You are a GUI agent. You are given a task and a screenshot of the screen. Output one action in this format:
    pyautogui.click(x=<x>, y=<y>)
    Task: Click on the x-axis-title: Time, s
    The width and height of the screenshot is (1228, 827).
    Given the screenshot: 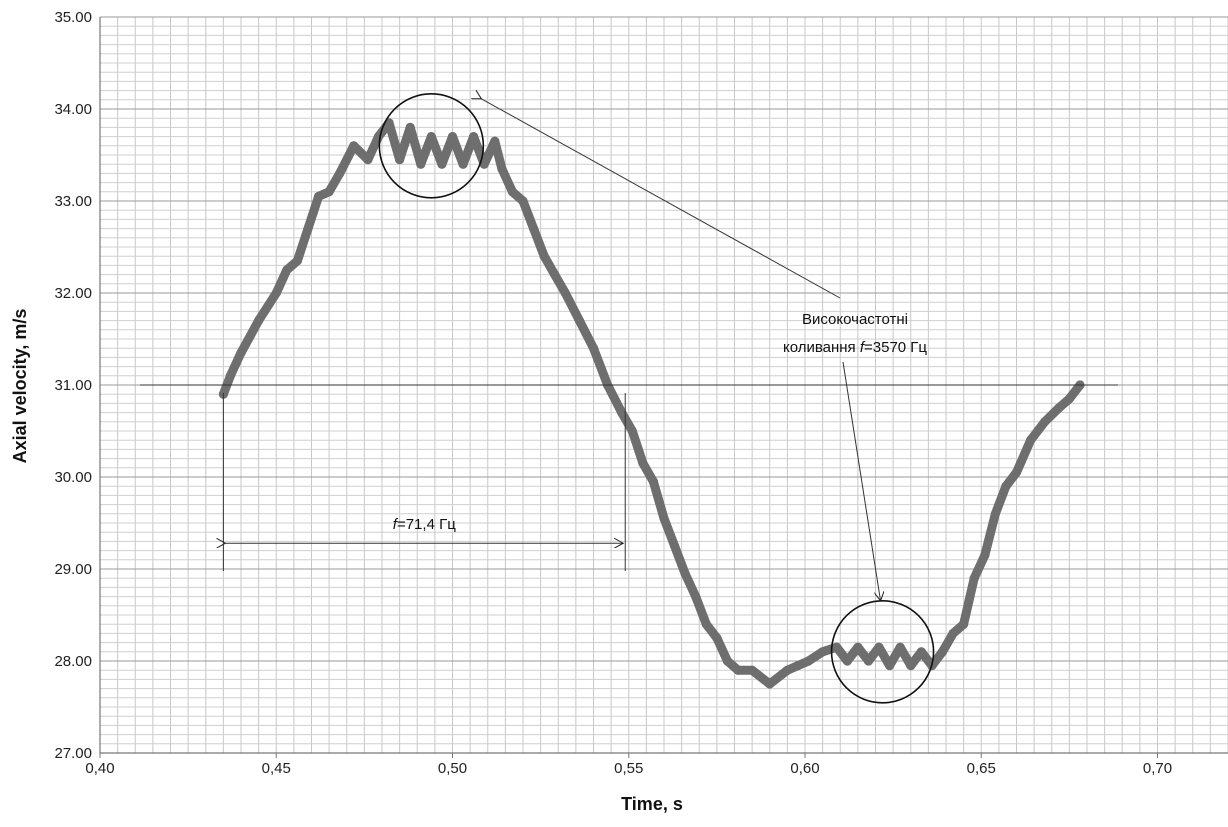 What is the action you would take?
    pyautogui.click(x=652, y=804)
    